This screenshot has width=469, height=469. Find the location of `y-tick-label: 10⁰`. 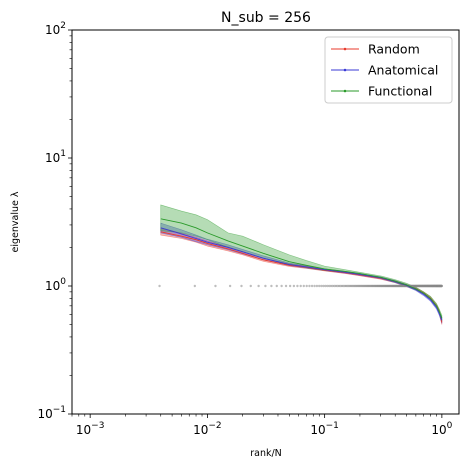

y-tick-label: 10⁰ is located at coordinates (55, 285).